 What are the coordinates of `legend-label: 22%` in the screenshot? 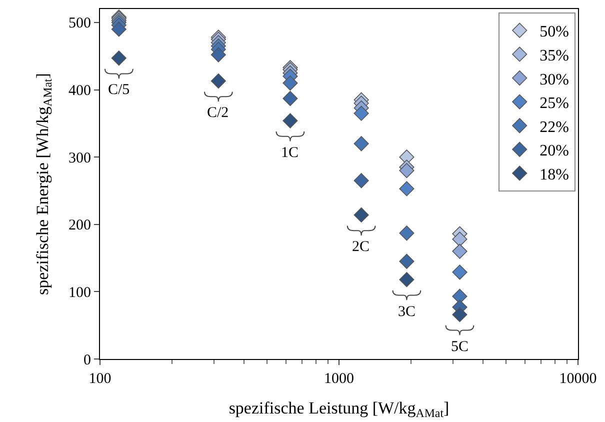 It's located at (554, 127).